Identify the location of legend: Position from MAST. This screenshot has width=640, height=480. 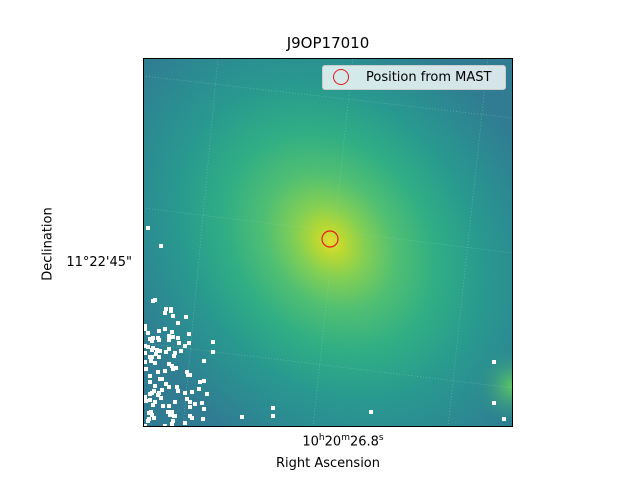
(414, 77).